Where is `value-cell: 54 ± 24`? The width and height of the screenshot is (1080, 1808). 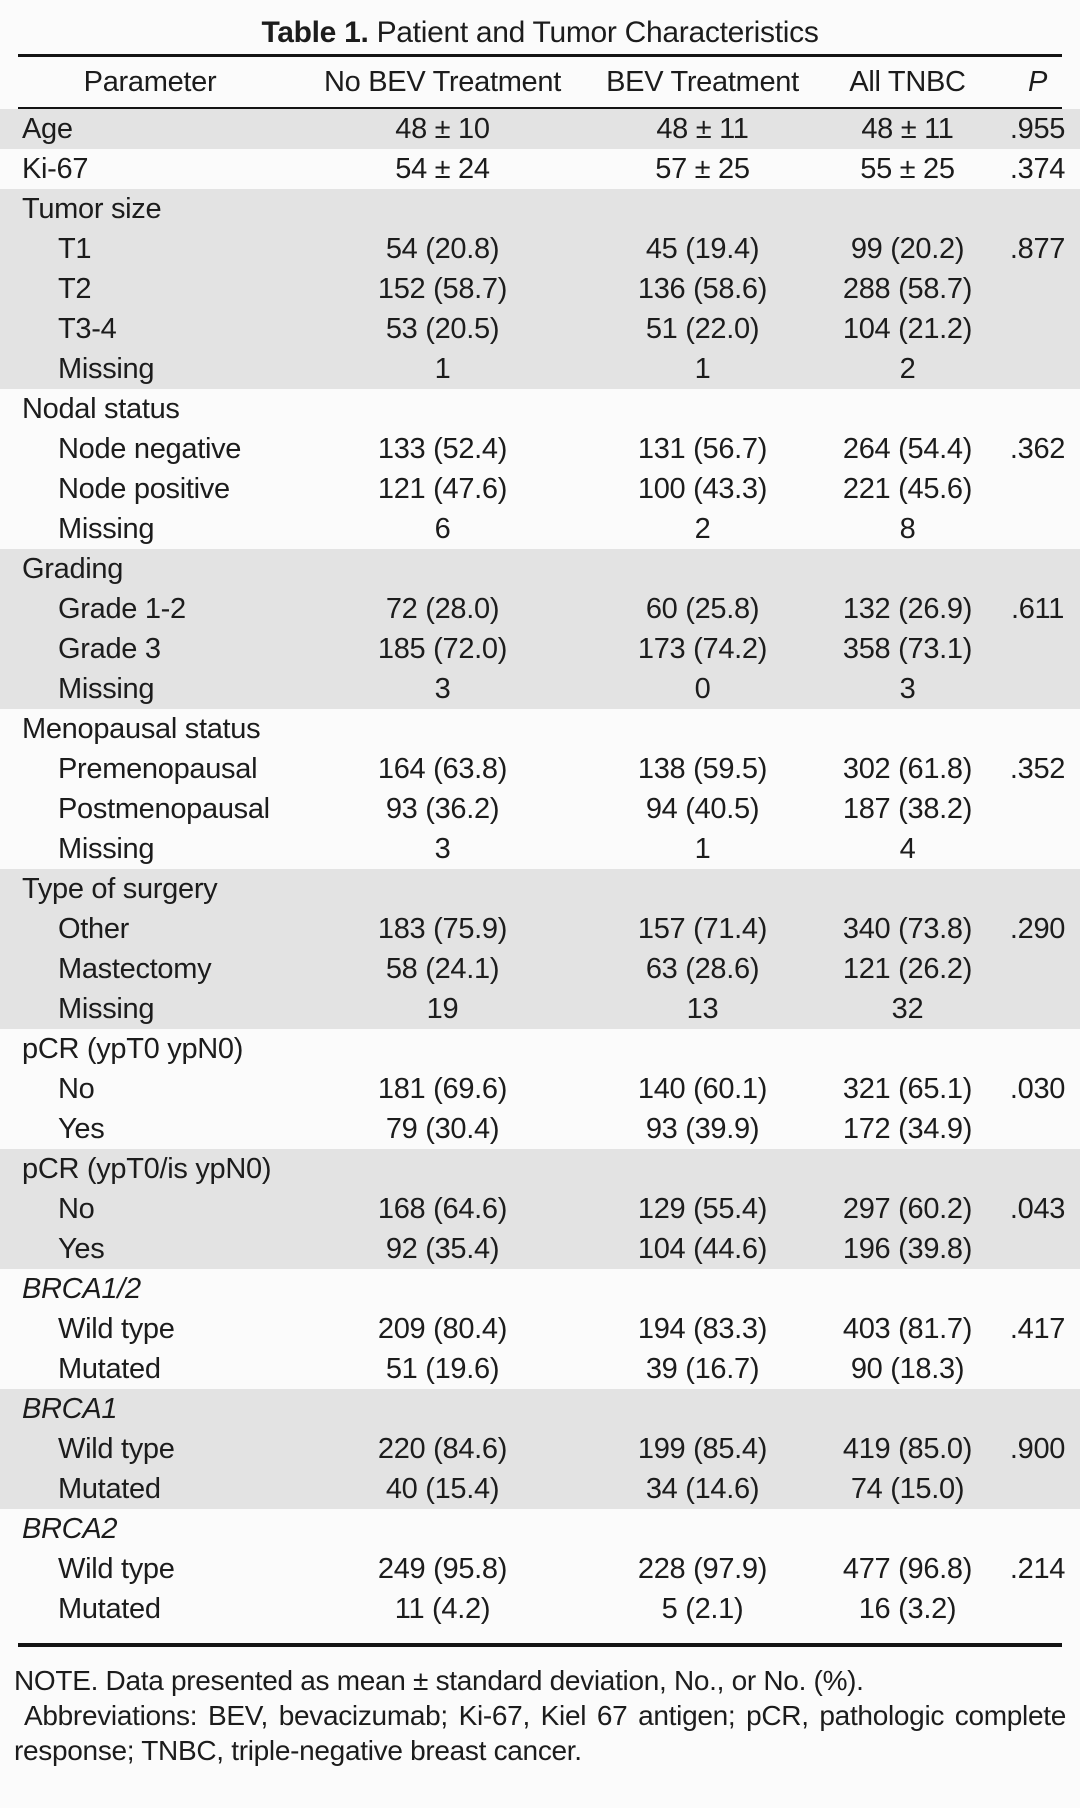
value-cell: 54 ± 24 is located at coordinates (442, 168).